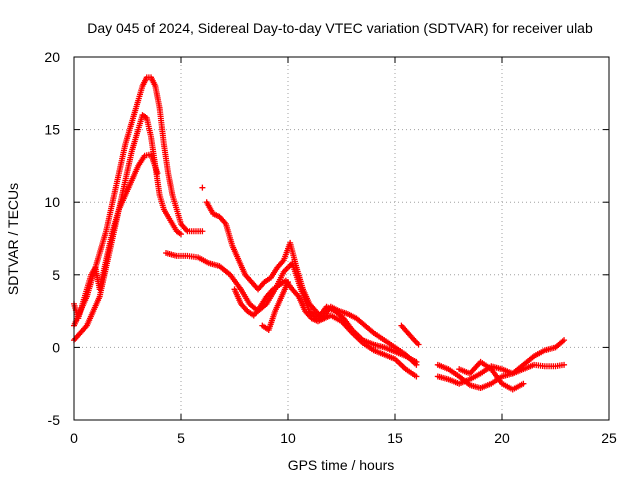 The height and width of the screenshot is (480, 640). I want to click on x-tick-label: 20, so click(502, 438).